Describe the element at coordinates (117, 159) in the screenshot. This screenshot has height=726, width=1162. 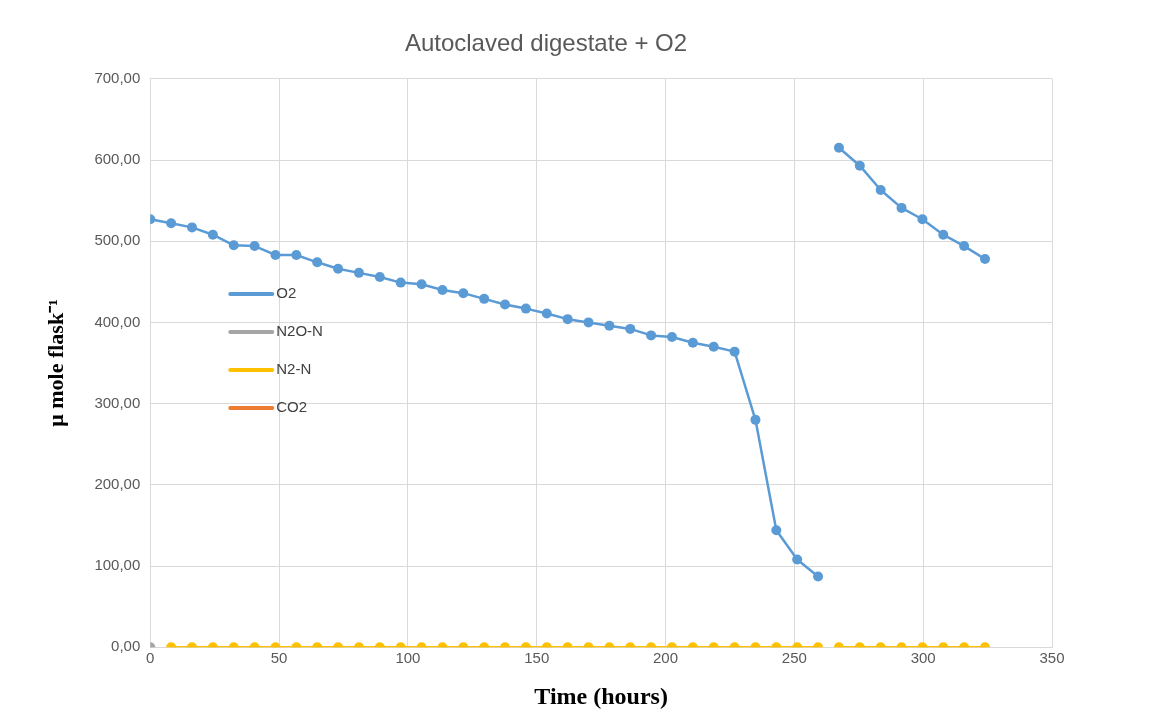
I see `y-tick-label: 600,00` at that location.